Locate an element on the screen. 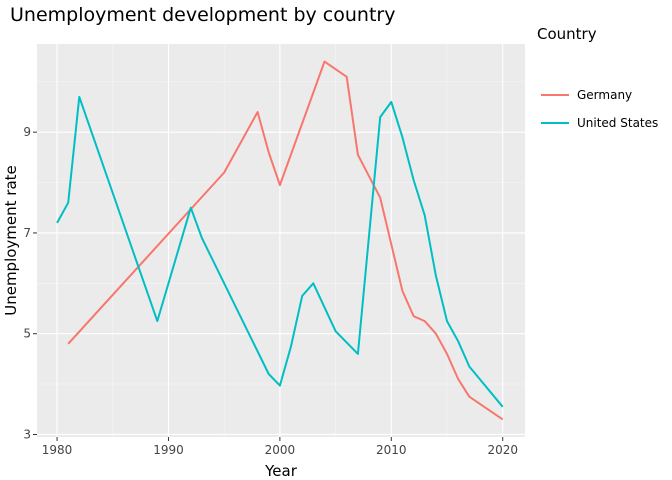  y-tick-label: 7 is located at coordinates (27, 233).